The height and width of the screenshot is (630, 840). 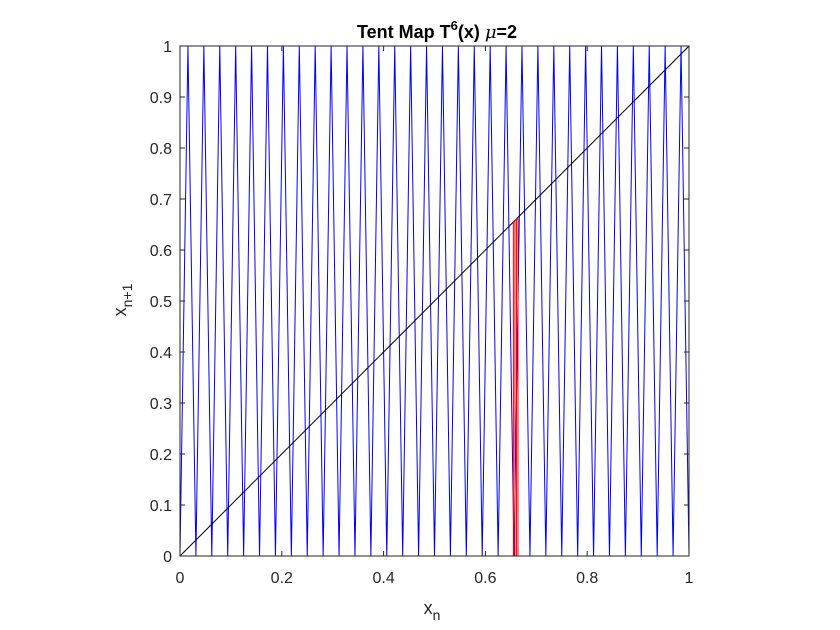 What do you see at coordinates (161, 455) in the screenshot?
I see `y-tick-label: 0.2` at bounding box center [161, 455].